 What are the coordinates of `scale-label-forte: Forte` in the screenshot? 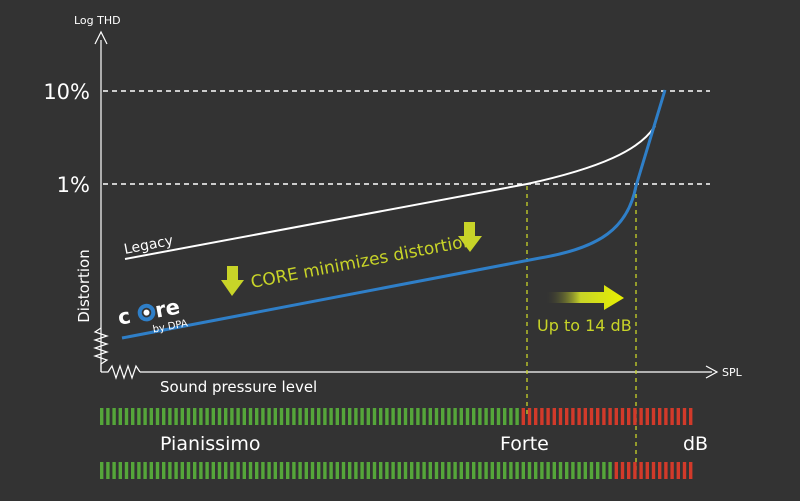 It's located at (524, 444).